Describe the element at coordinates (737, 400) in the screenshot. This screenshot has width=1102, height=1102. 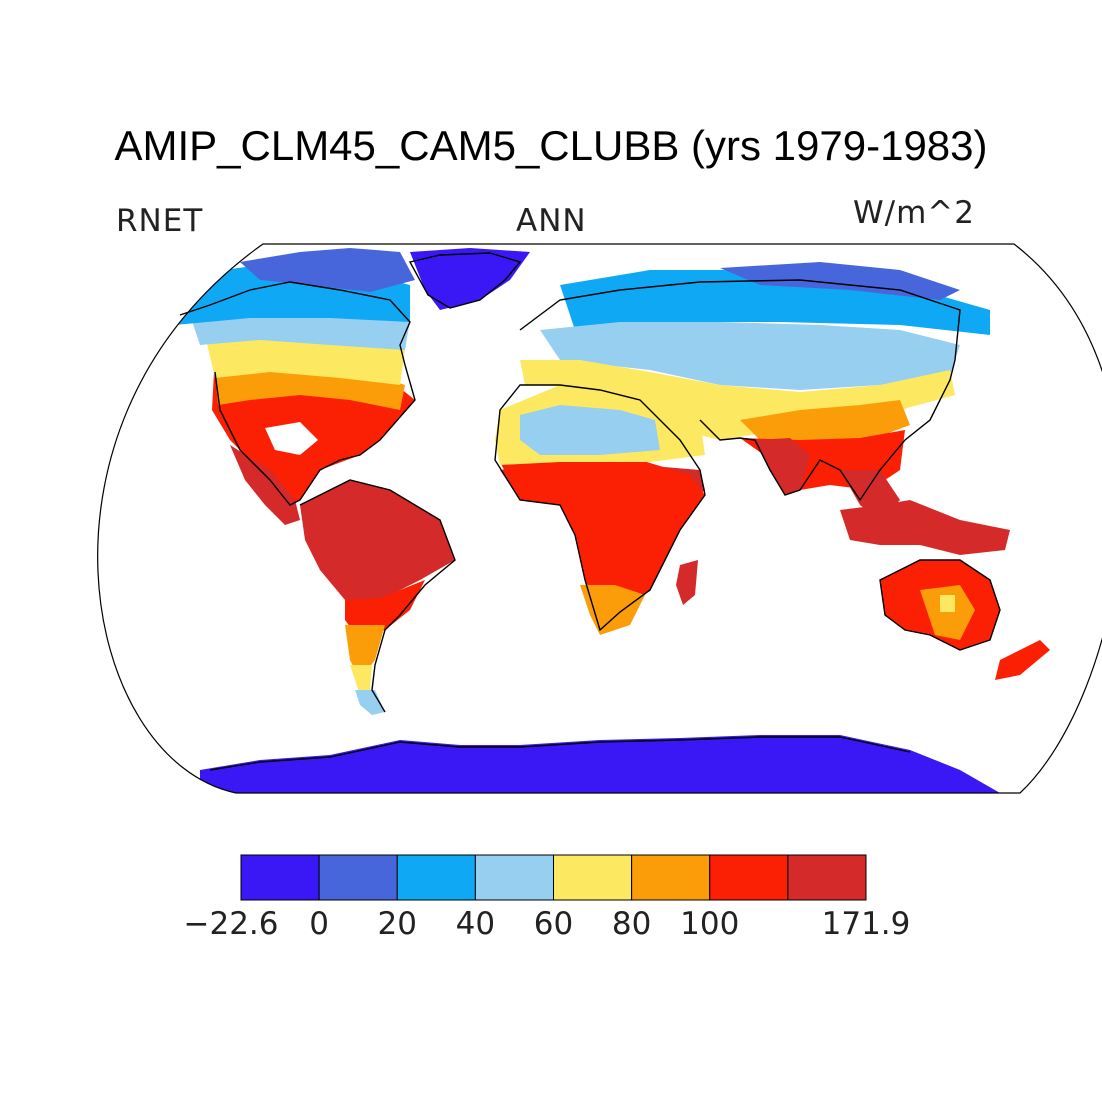
I see `eurasia-yellow-zone` at that location.